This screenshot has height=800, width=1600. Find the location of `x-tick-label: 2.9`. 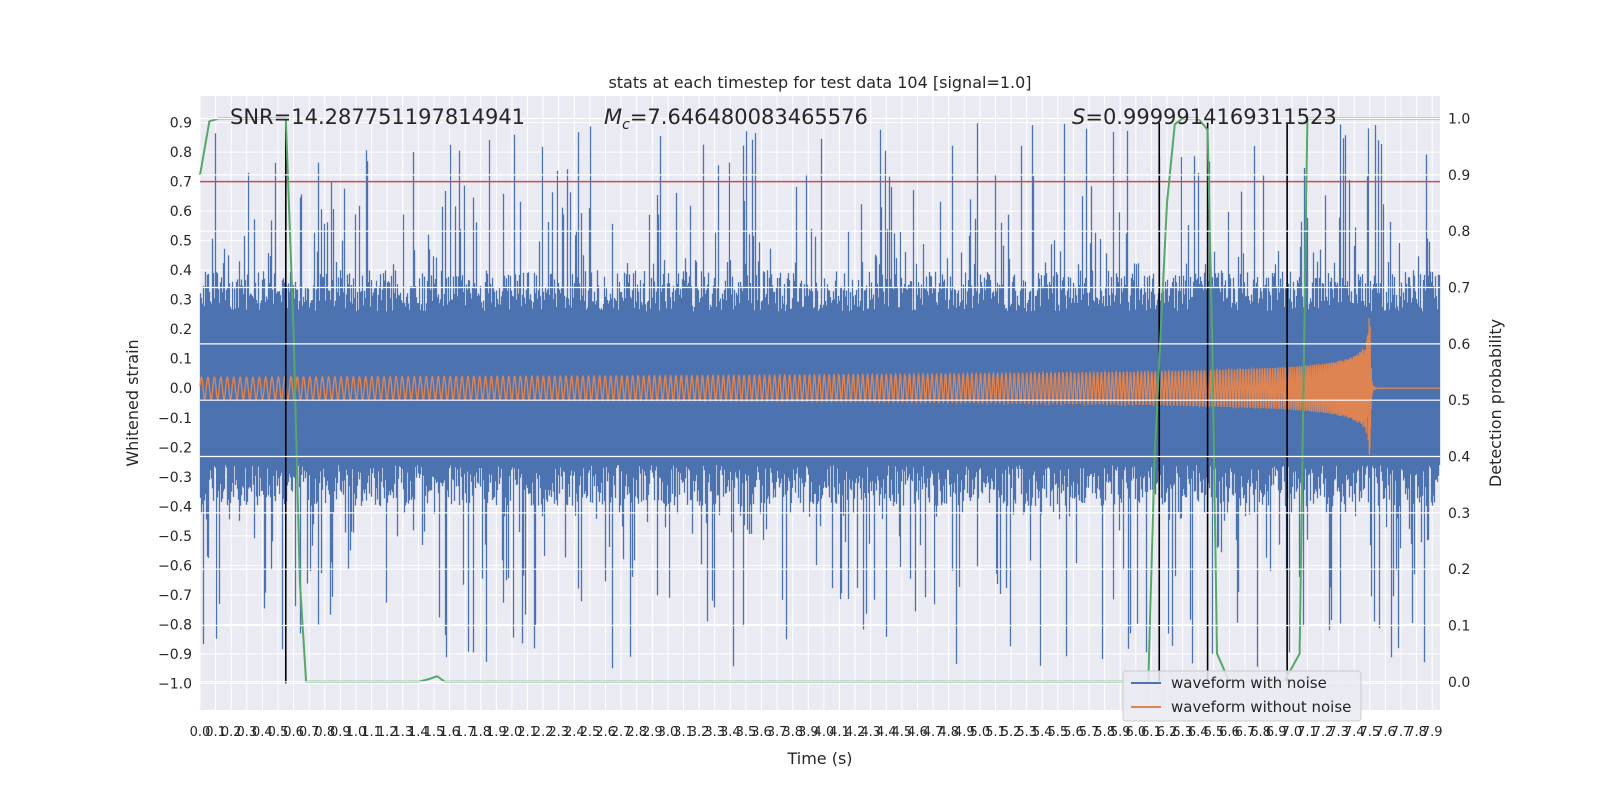

x-tick-label: 2.9 is located at coordinates (652, 732).